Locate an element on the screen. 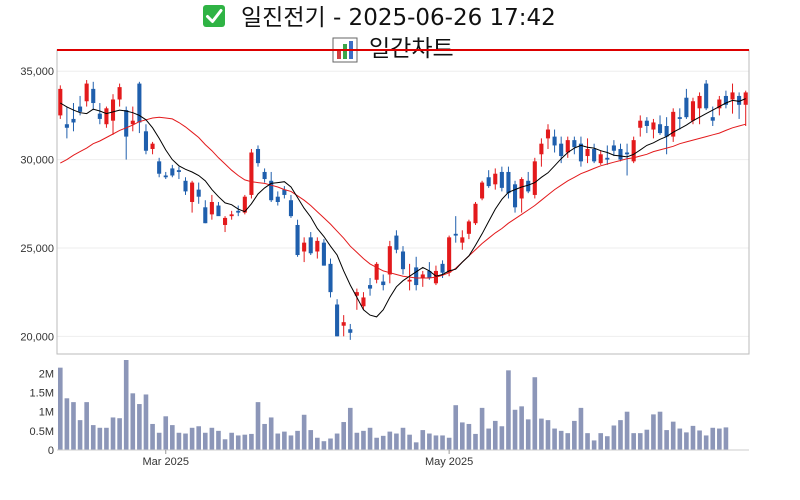 This screenshot has width=800, height=500. price-tick-label: 35,000 is located at coordinates (37, 72).